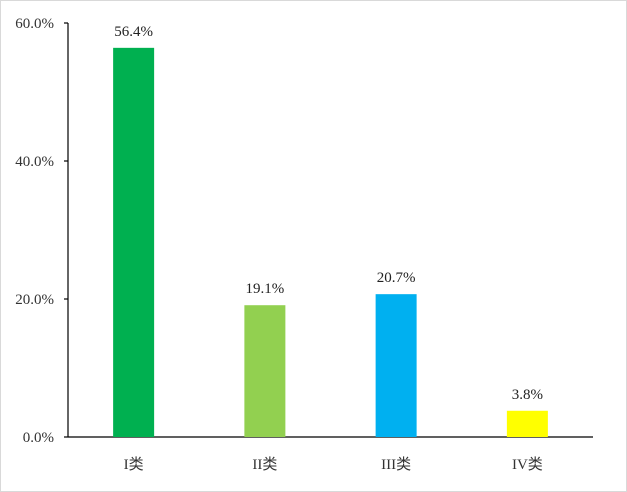  I want to click on y-tick-label: 60.0%, so click(34, 24).